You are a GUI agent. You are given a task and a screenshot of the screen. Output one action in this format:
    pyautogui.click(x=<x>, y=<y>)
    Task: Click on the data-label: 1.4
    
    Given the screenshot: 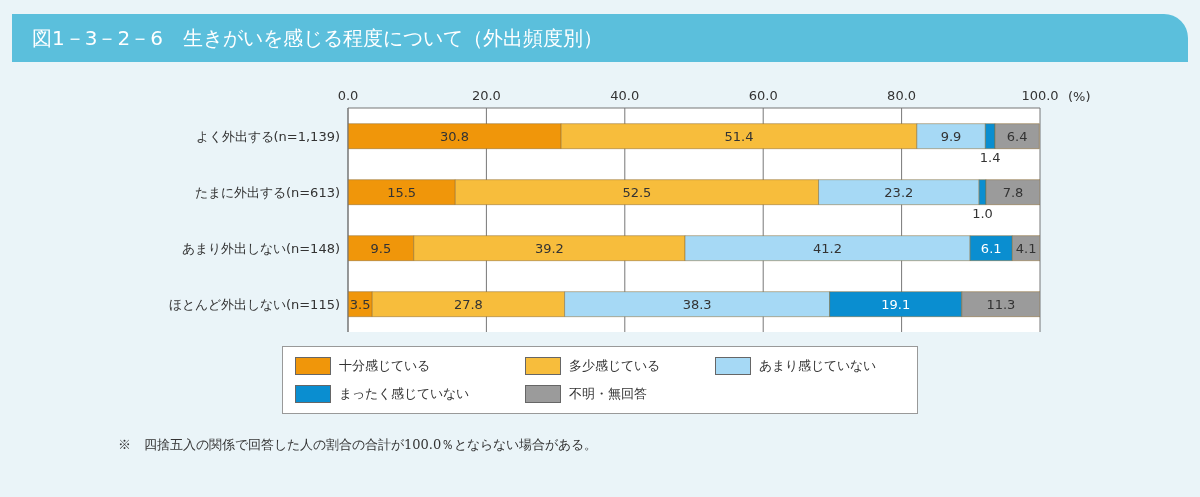 What is the action you would take?
    pyautogui.click(x=990, y=157)
    